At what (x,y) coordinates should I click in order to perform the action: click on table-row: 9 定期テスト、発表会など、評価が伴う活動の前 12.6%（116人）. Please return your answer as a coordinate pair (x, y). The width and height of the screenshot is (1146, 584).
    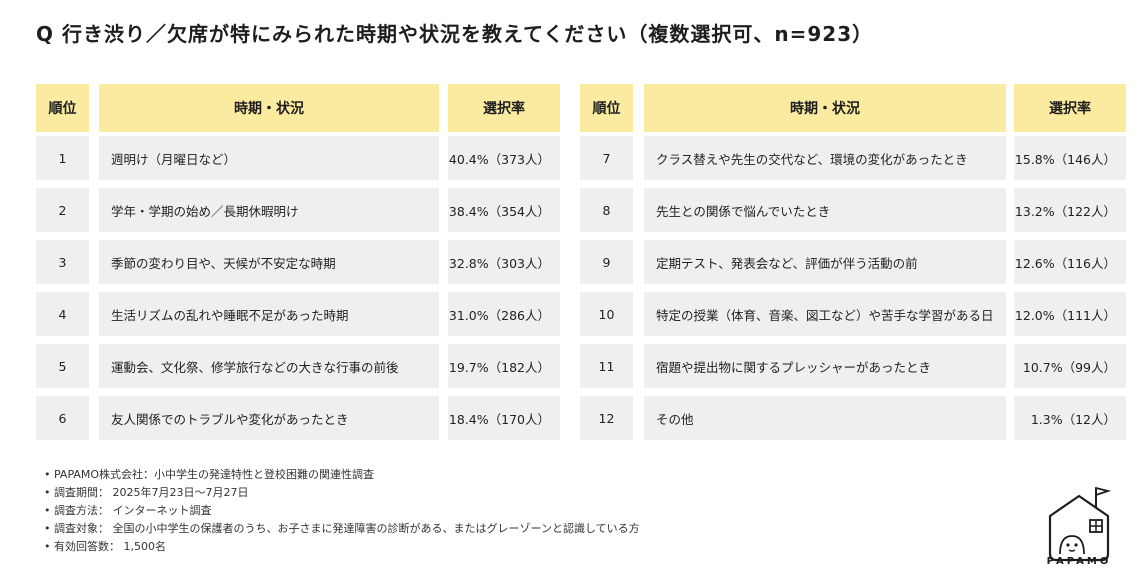
    Looking at the image, I should click on (853, 262).